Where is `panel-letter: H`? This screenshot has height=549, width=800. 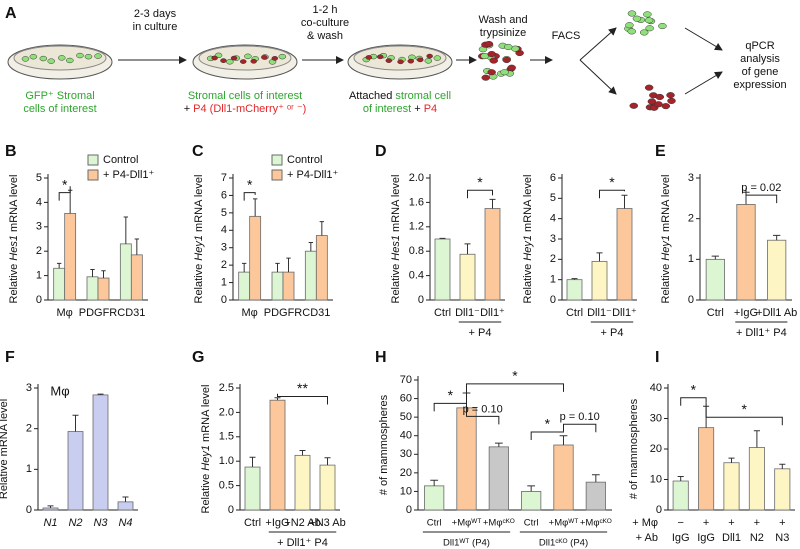 panel-letter: H is located at coordinates (381, 357).